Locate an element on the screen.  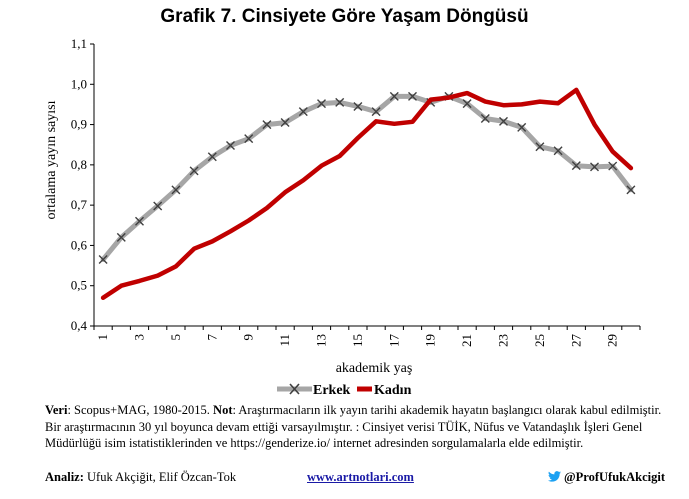
analysis-authors: Ufuk Akçiğit, Elif Özcan-Tok is located at coordinates (160, 477).